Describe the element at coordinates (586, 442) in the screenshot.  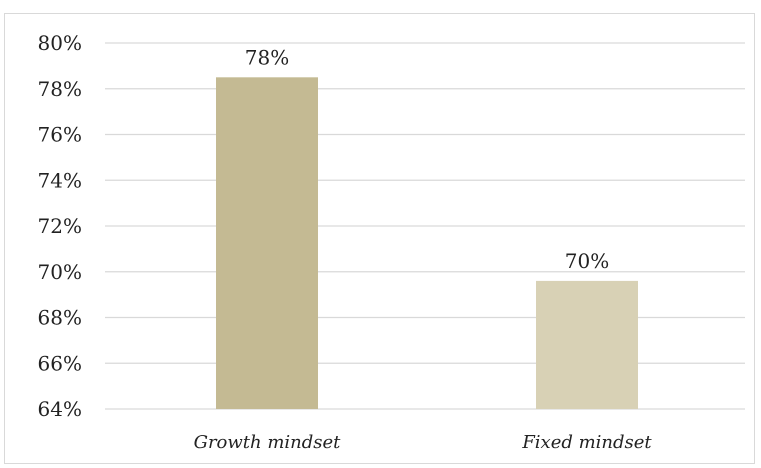
I see `x-category-label: Fixed mindset` at that location.